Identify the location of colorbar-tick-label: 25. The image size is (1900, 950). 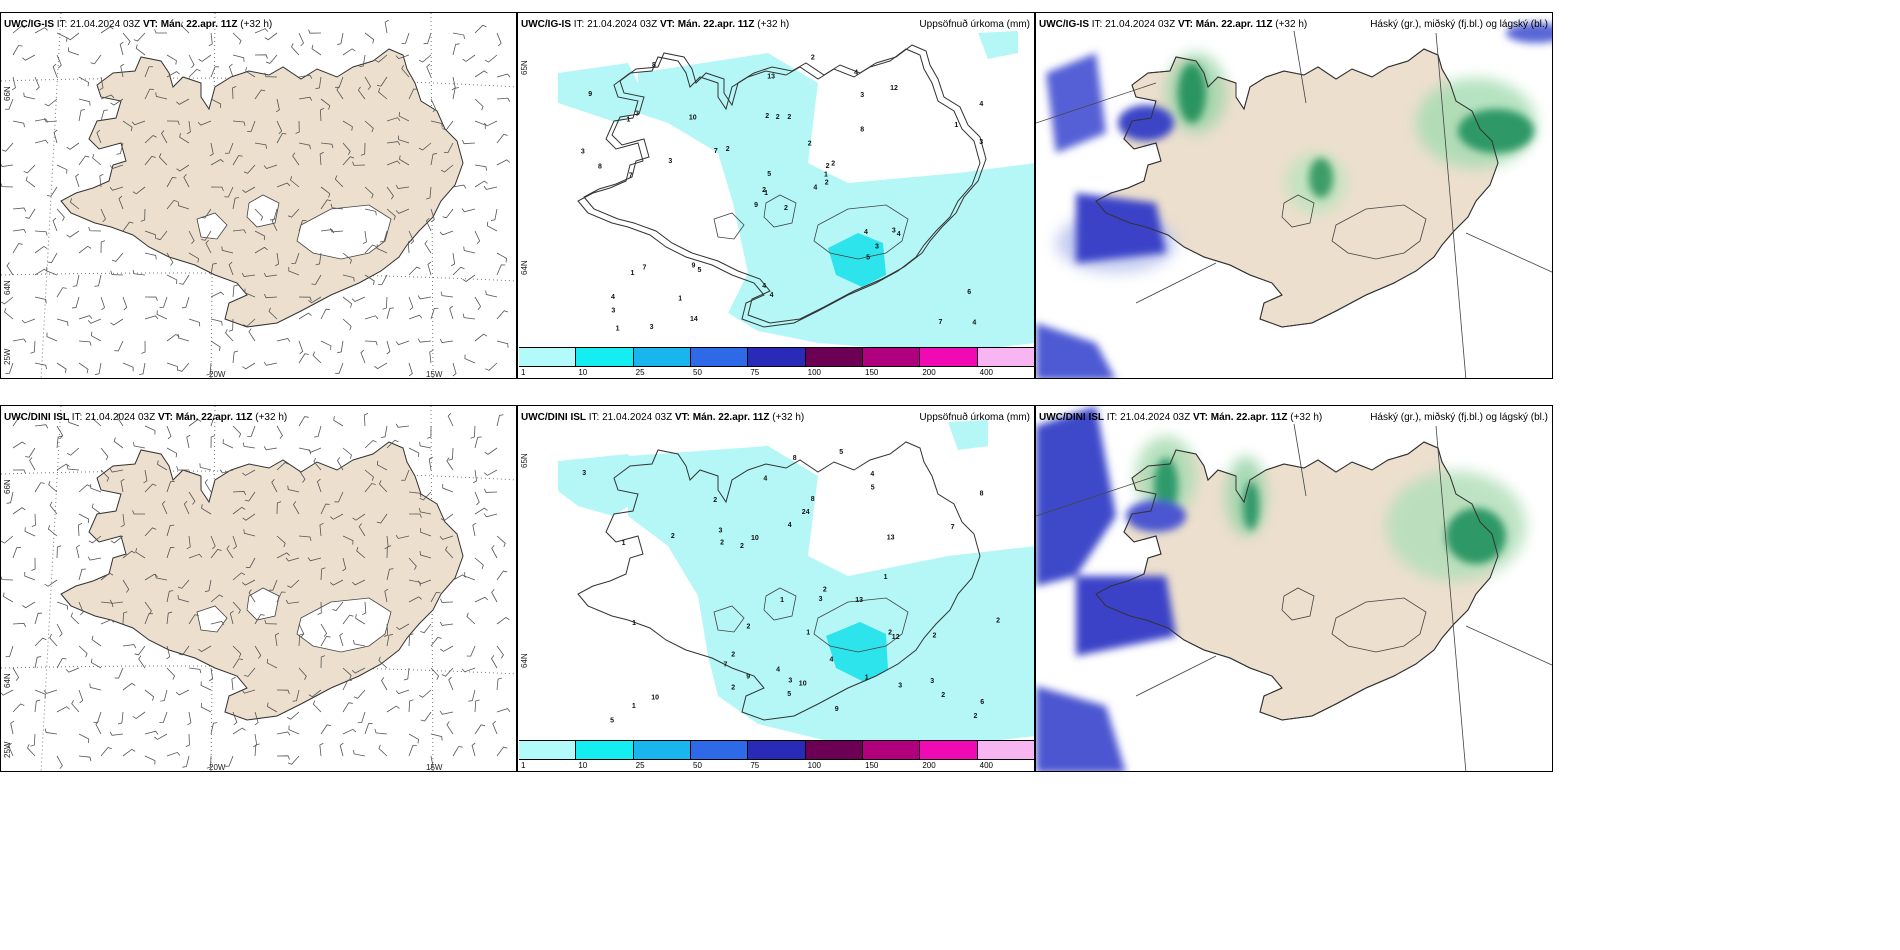
(640, 765).